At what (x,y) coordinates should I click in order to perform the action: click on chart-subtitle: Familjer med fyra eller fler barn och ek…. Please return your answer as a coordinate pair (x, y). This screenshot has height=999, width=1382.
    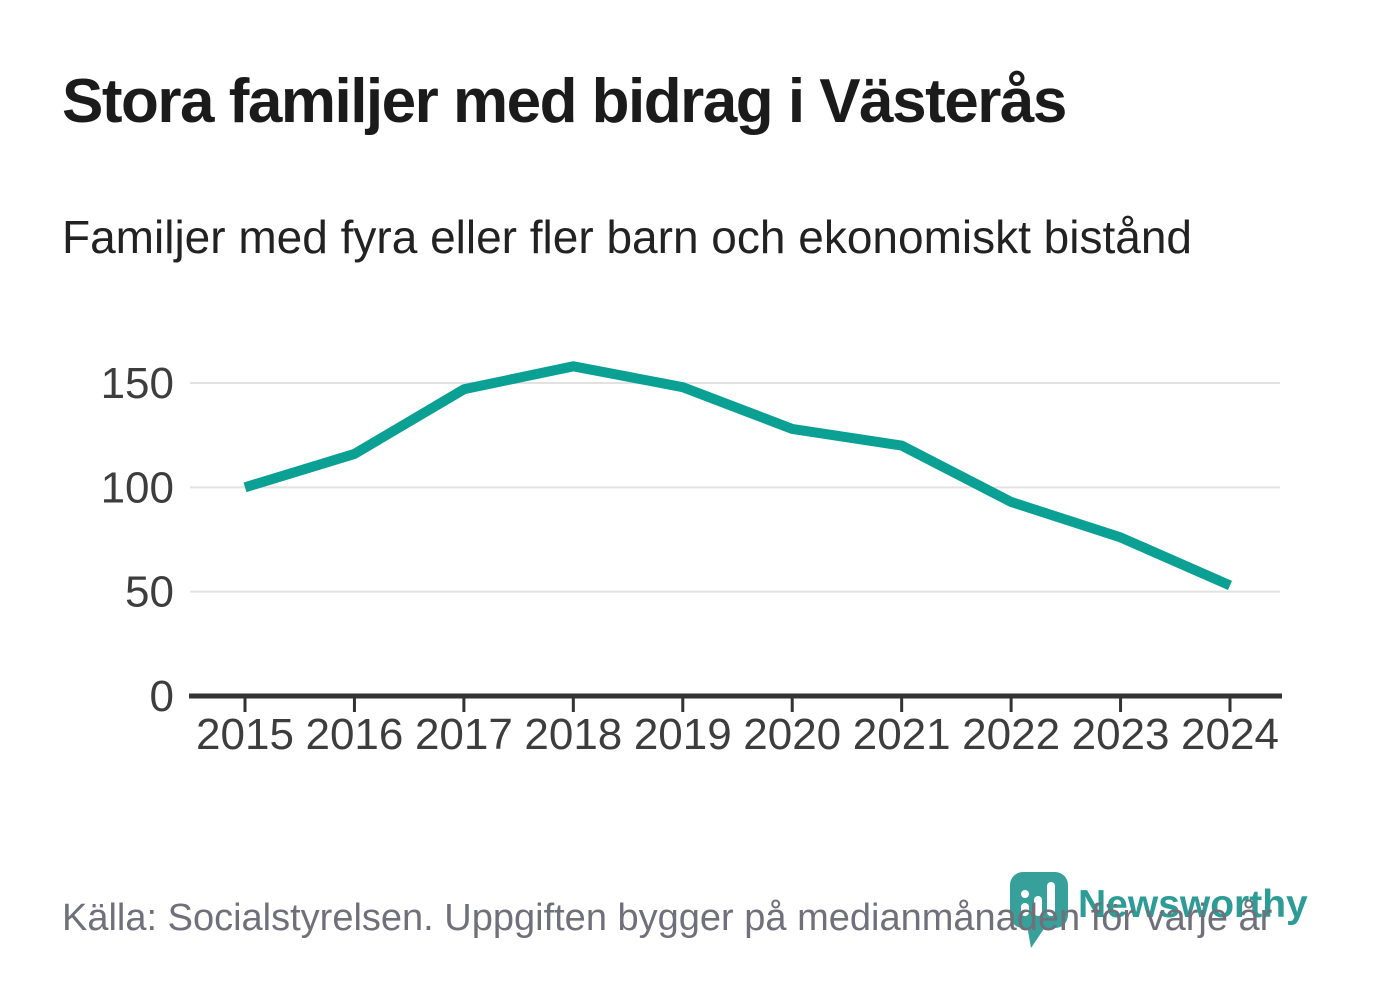
    Looking at the image, I should click on (627, 237).